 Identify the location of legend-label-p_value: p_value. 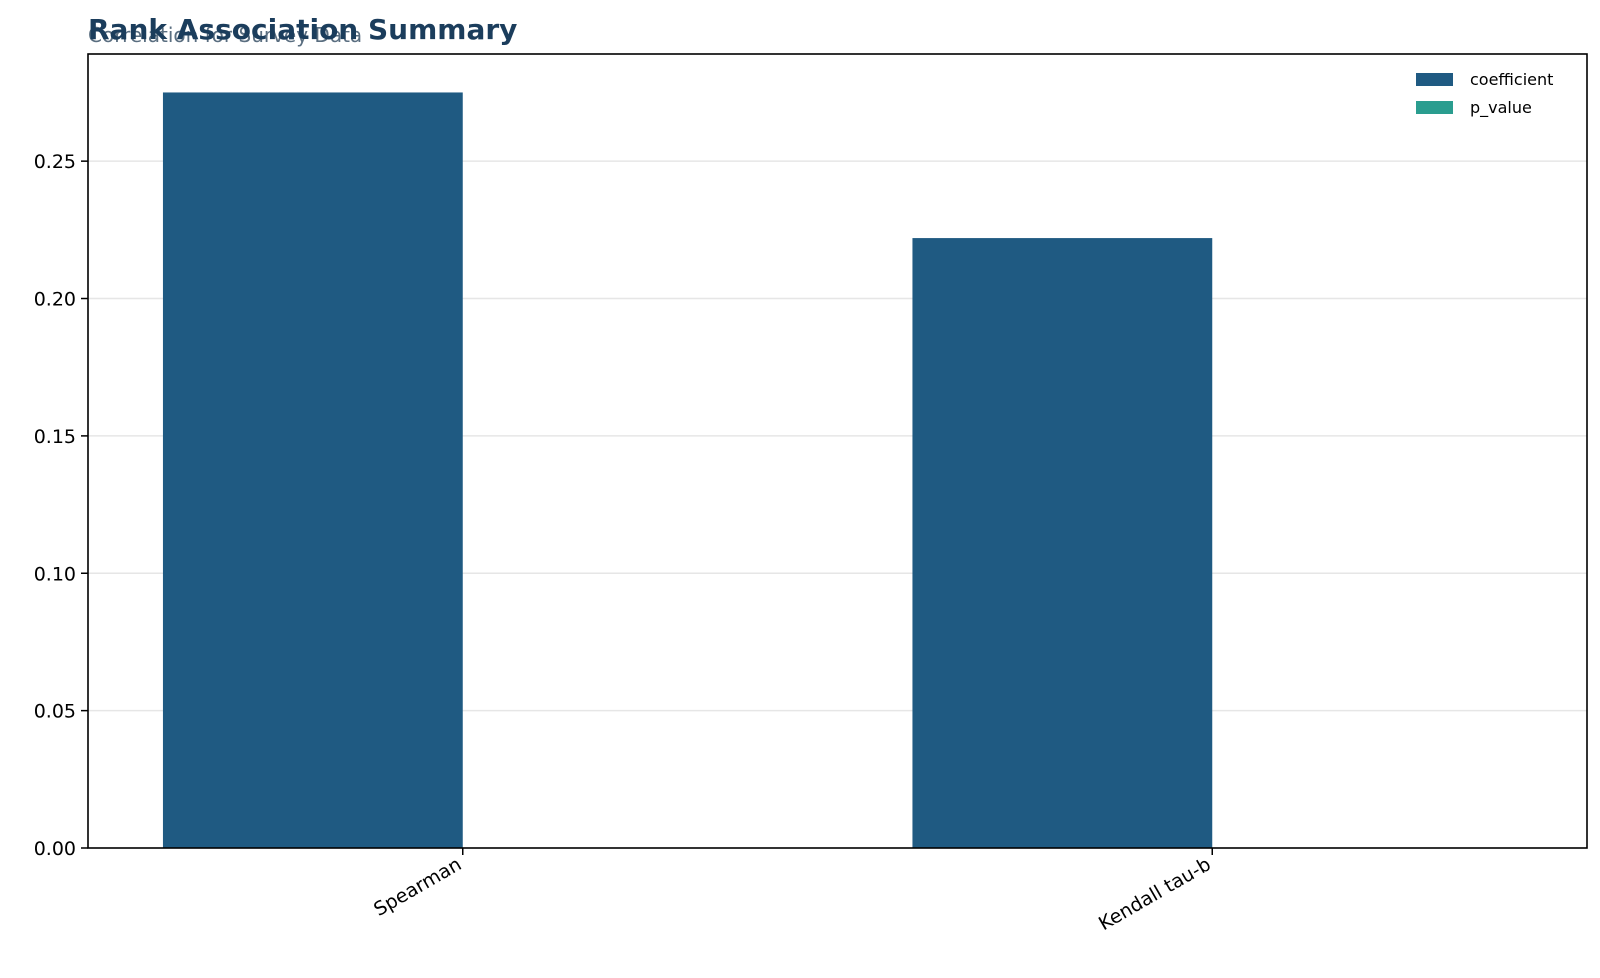
(1501, 108).